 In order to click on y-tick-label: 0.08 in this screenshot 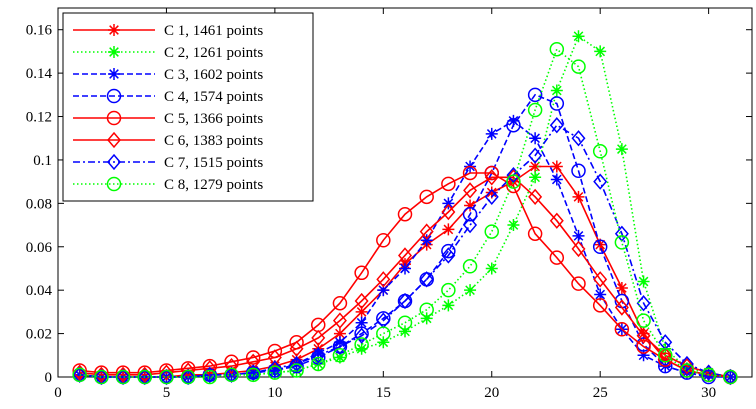, I will do `click(39, 204)`.